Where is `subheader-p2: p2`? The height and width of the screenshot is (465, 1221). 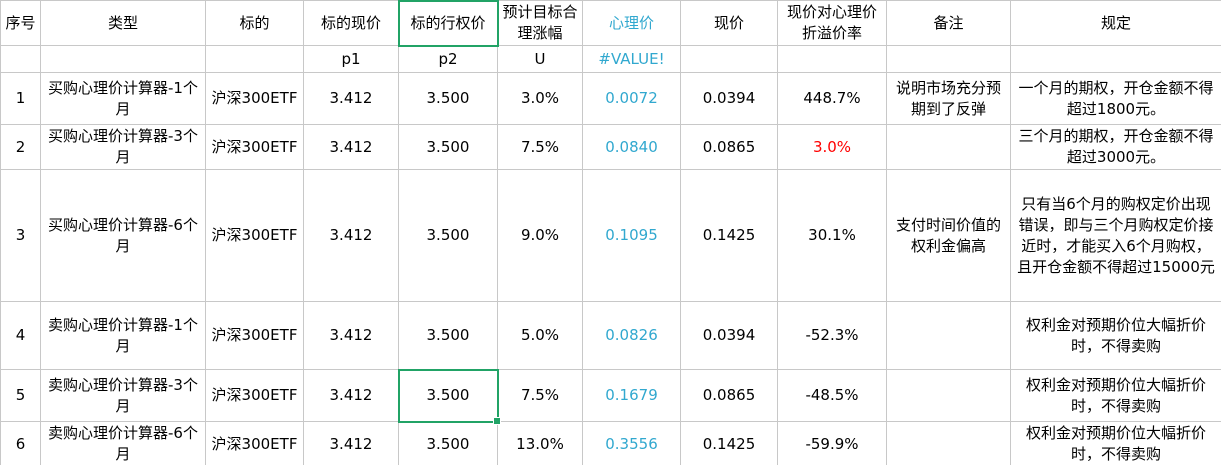
subheader-p2: p2 is located at coordinates (448, 59).